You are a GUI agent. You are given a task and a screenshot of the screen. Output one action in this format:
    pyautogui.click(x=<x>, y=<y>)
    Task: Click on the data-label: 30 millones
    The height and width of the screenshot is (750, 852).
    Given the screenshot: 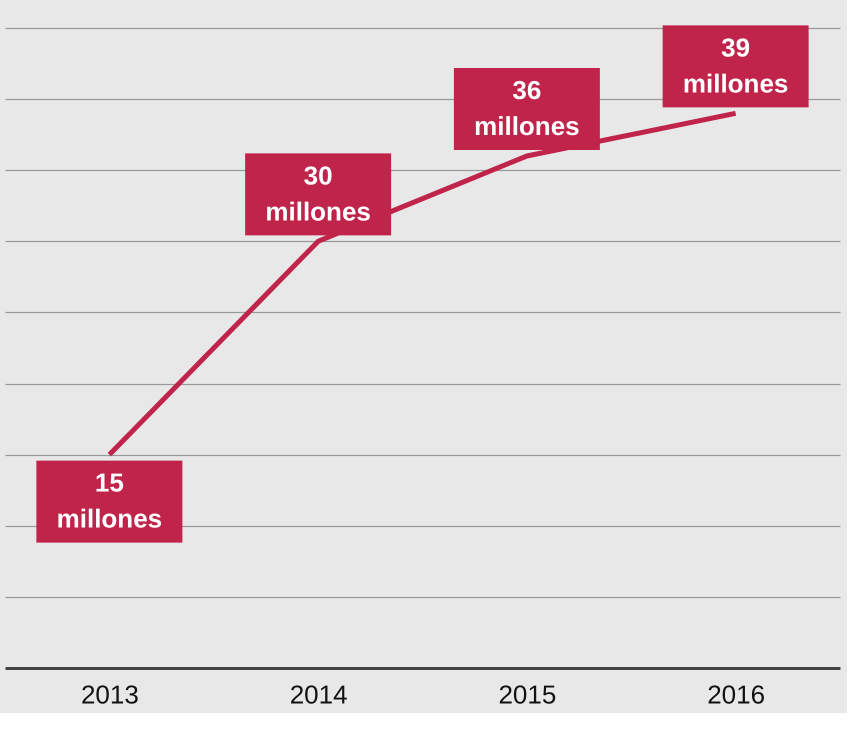 What is the action you would take?
    pyautogui.click(x=318, y=193)
    